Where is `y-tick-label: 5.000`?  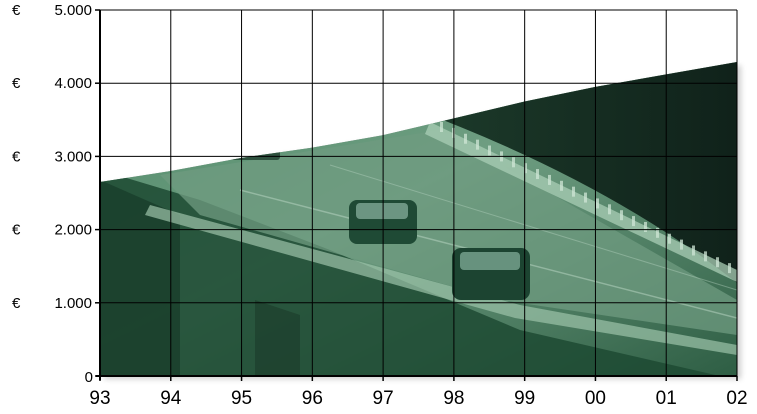
y-tick-label: 5.000 is located at coordinates (73, 10).